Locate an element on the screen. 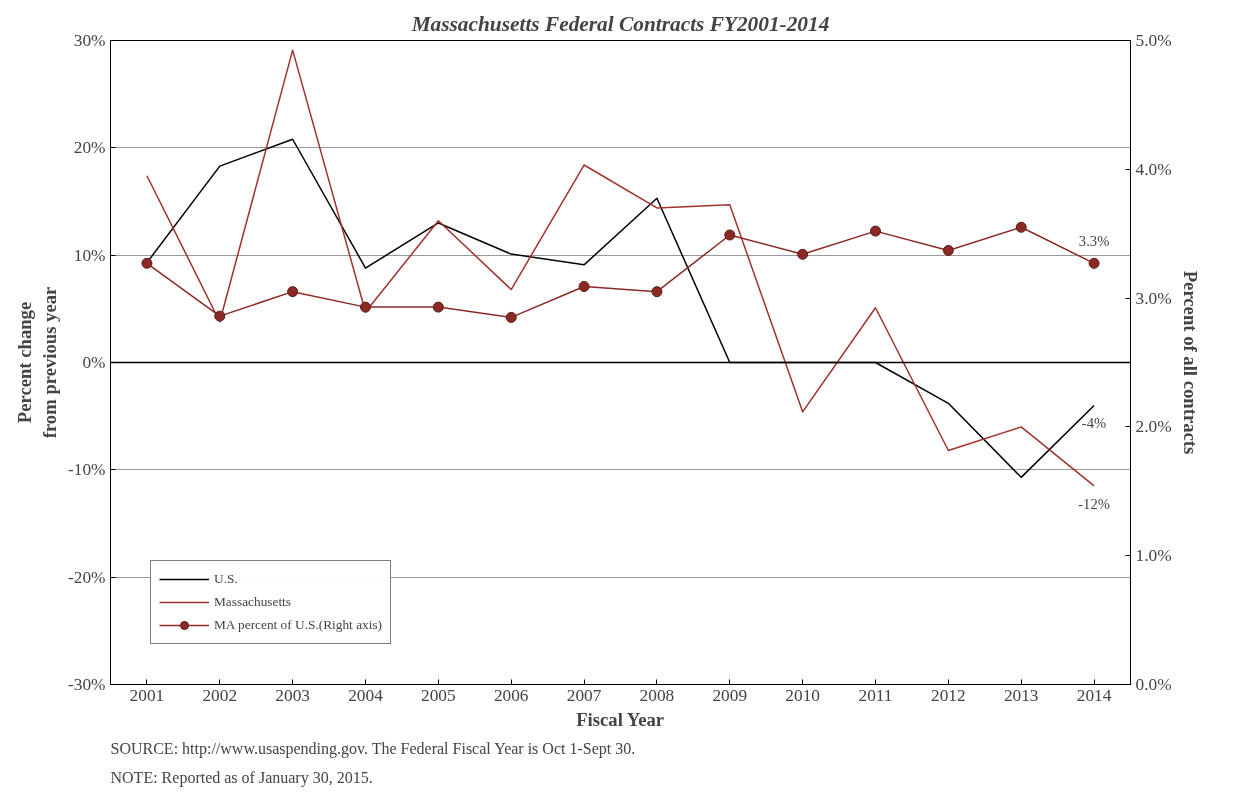 Image resolution: width=1253 pixels, height=797 pixels. x-tick-label: 2012 is located at coordinates (948, 695).